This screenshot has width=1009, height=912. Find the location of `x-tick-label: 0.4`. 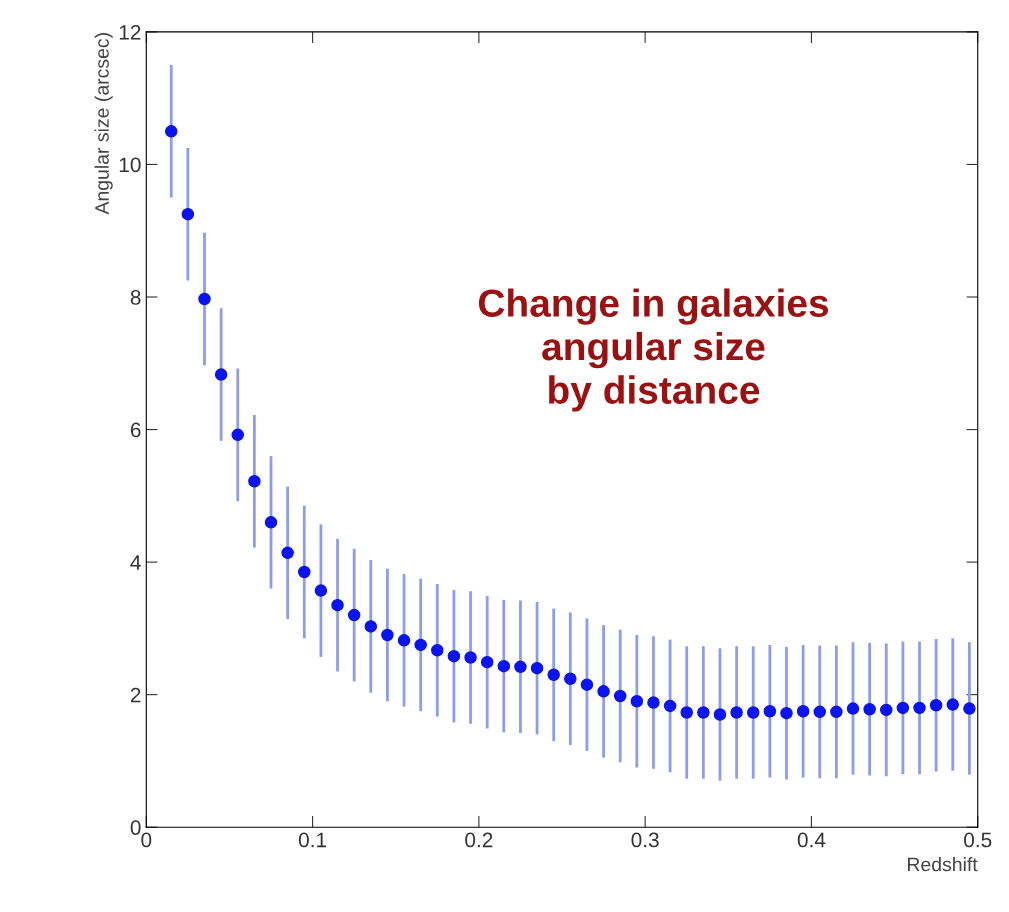

x-tick-label: 0.4 is located at coordinates (811, 840).